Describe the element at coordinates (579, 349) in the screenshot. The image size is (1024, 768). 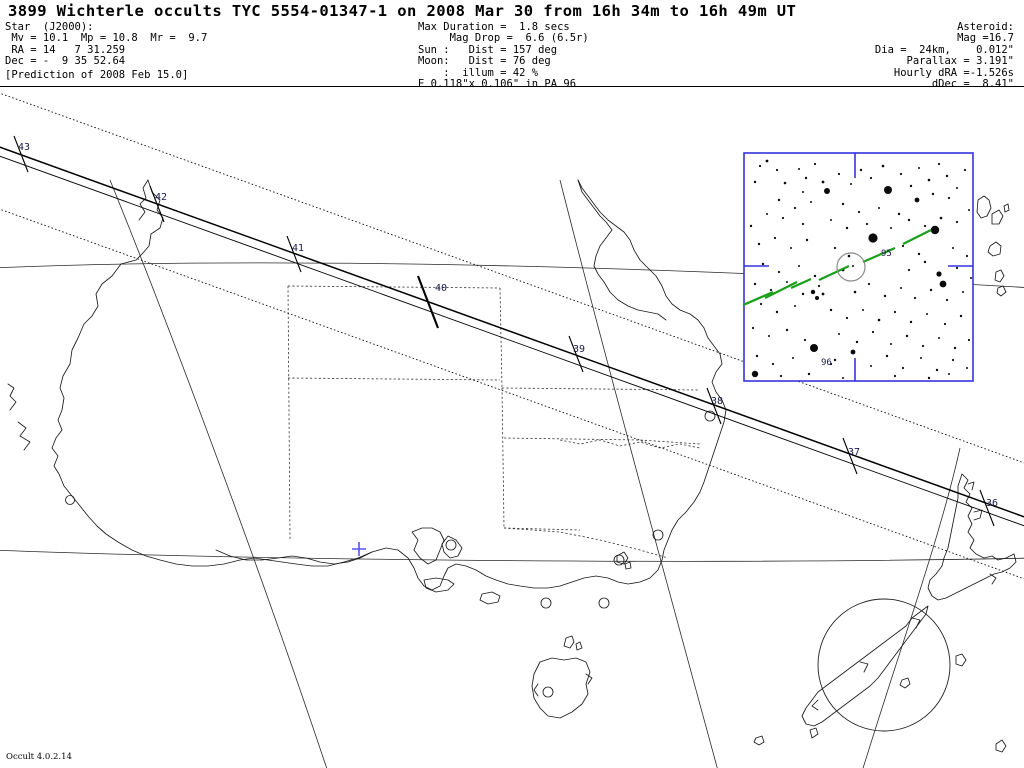
I see `path-time-label: 39` at that location.